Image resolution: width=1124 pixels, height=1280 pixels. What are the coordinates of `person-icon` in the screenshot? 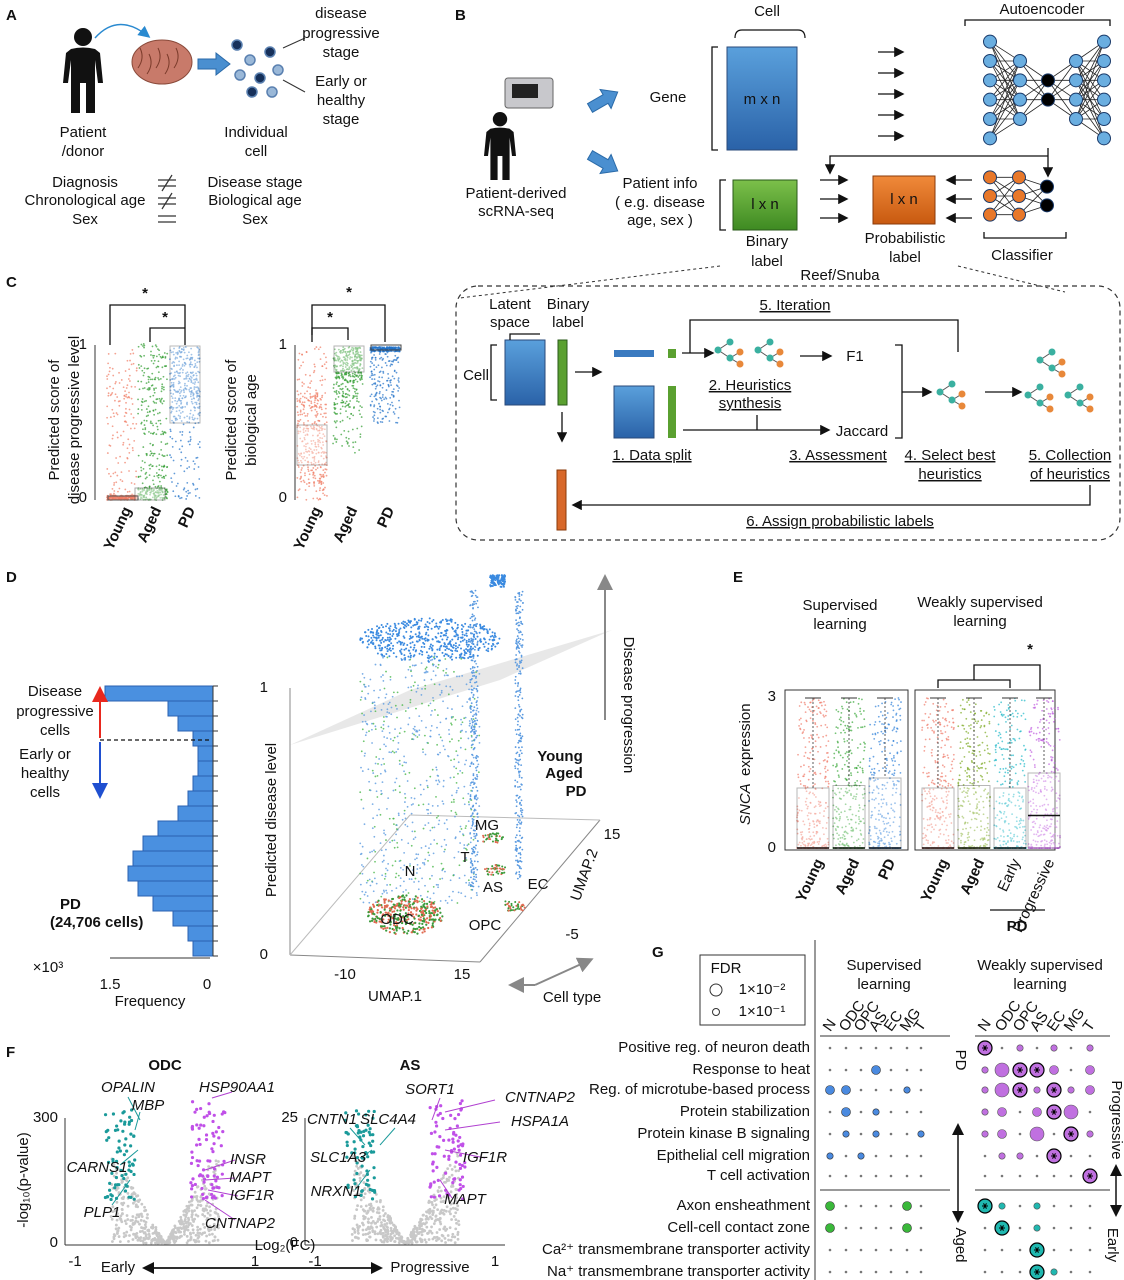 It's located at (500, 146).